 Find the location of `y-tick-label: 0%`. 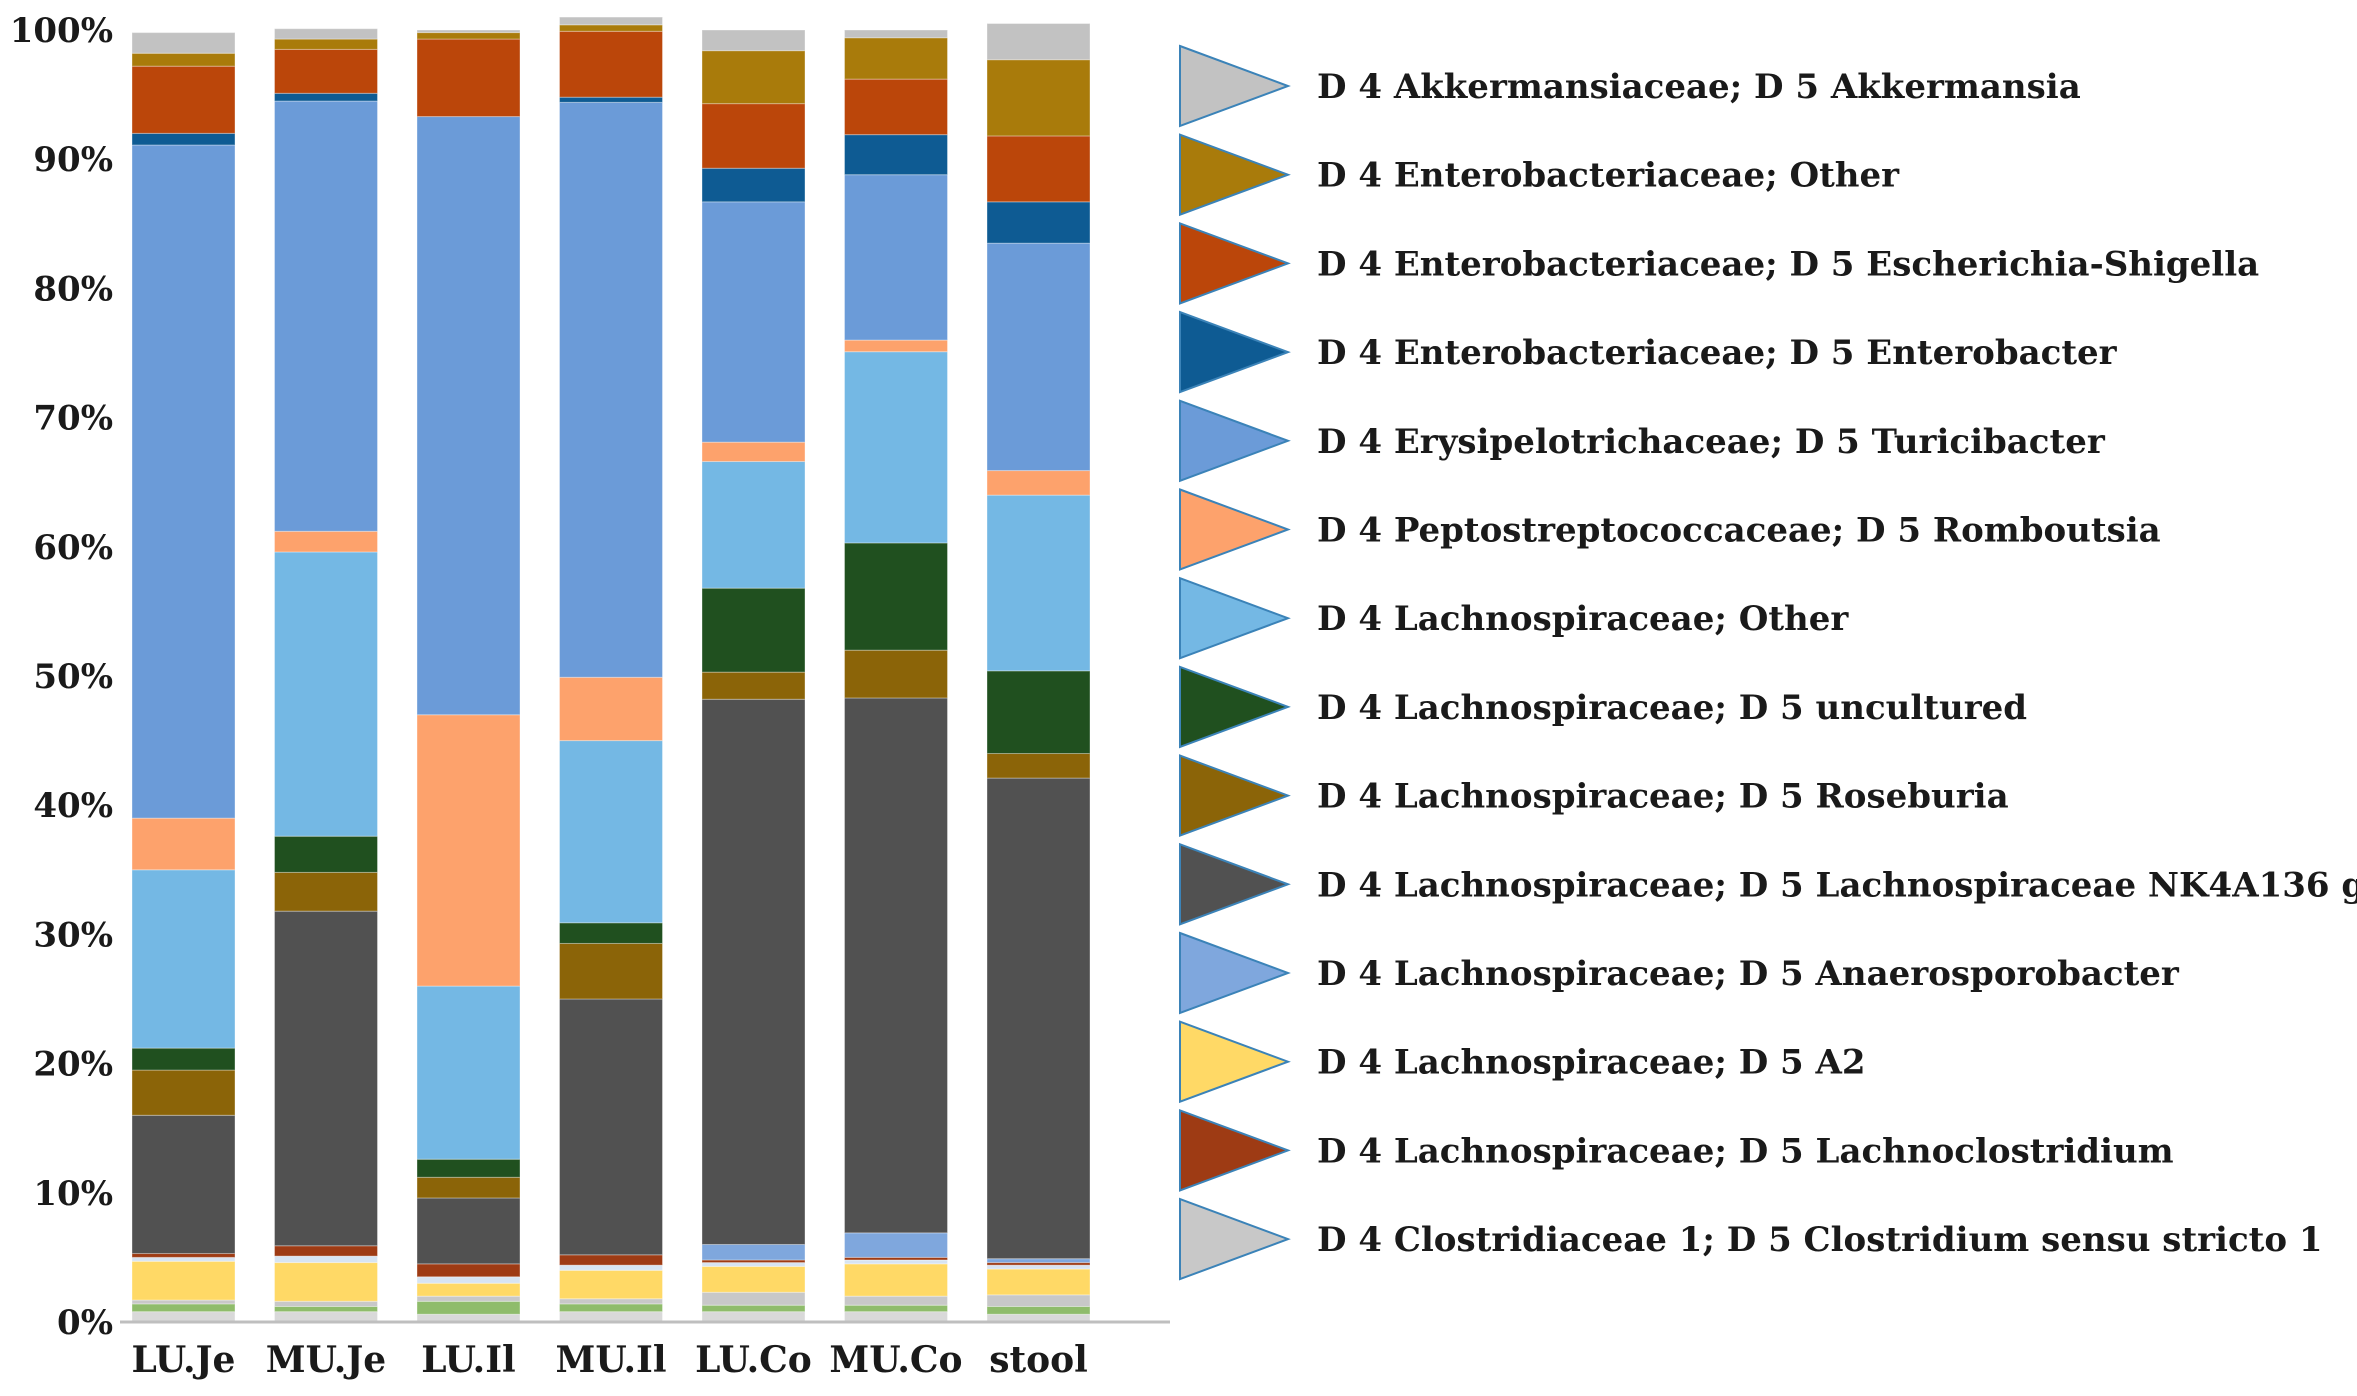

y-tick-label: 0% is located at coordinates (85, 1323).